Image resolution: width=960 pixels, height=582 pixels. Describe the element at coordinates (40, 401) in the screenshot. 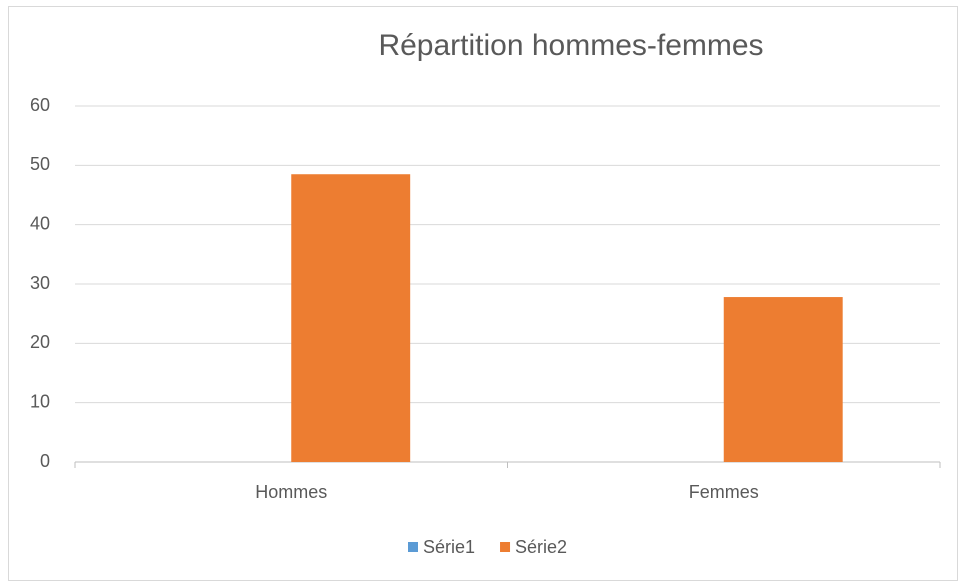

I see `y-tick-label: 10` at that location.